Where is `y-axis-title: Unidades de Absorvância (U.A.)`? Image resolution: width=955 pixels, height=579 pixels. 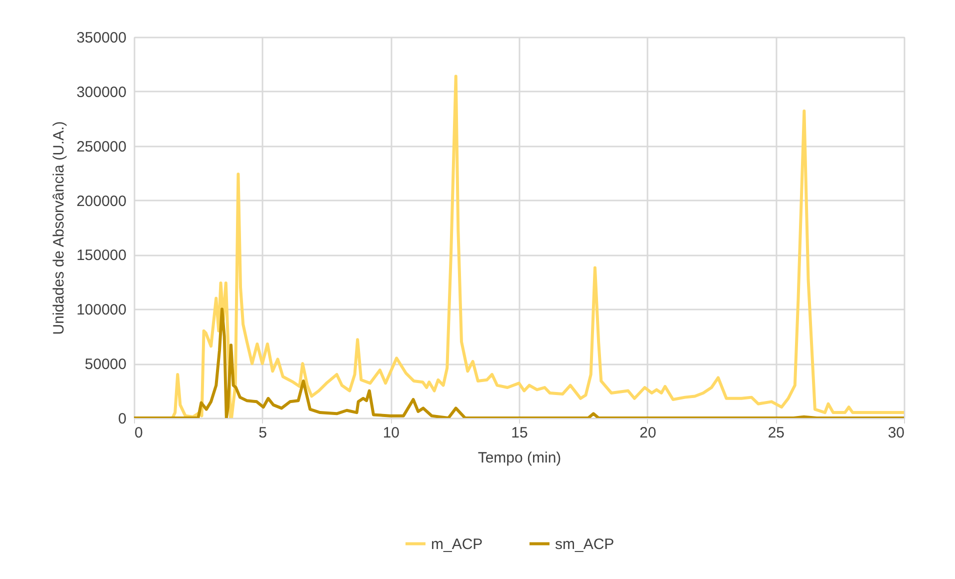
y-axis-title: Unidades de Absorvância (U.A.) is located at coordinates (59, 228).